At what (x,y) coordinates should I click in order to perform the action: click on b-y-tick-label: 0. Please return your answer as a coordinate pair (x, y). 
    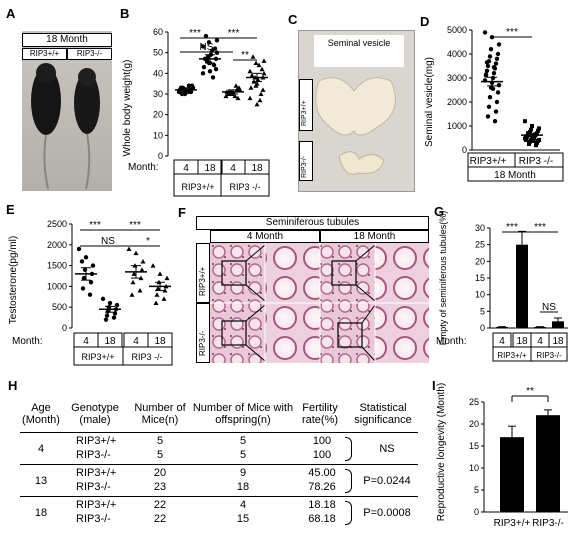
    Looking at the image, I should click on (160, 156).